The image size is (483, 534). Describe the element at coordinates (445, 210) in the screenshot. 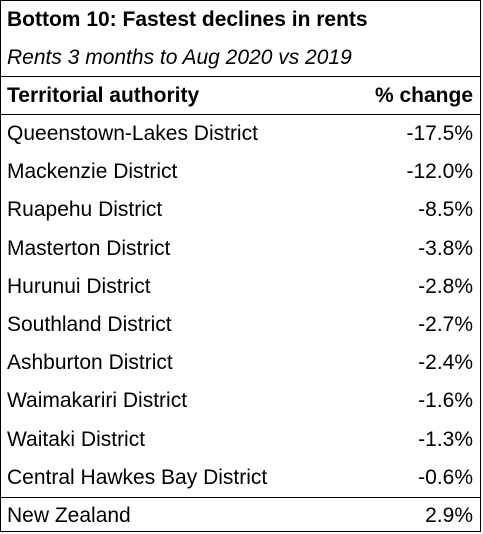

I see `change-value: -8.5%` at that location.